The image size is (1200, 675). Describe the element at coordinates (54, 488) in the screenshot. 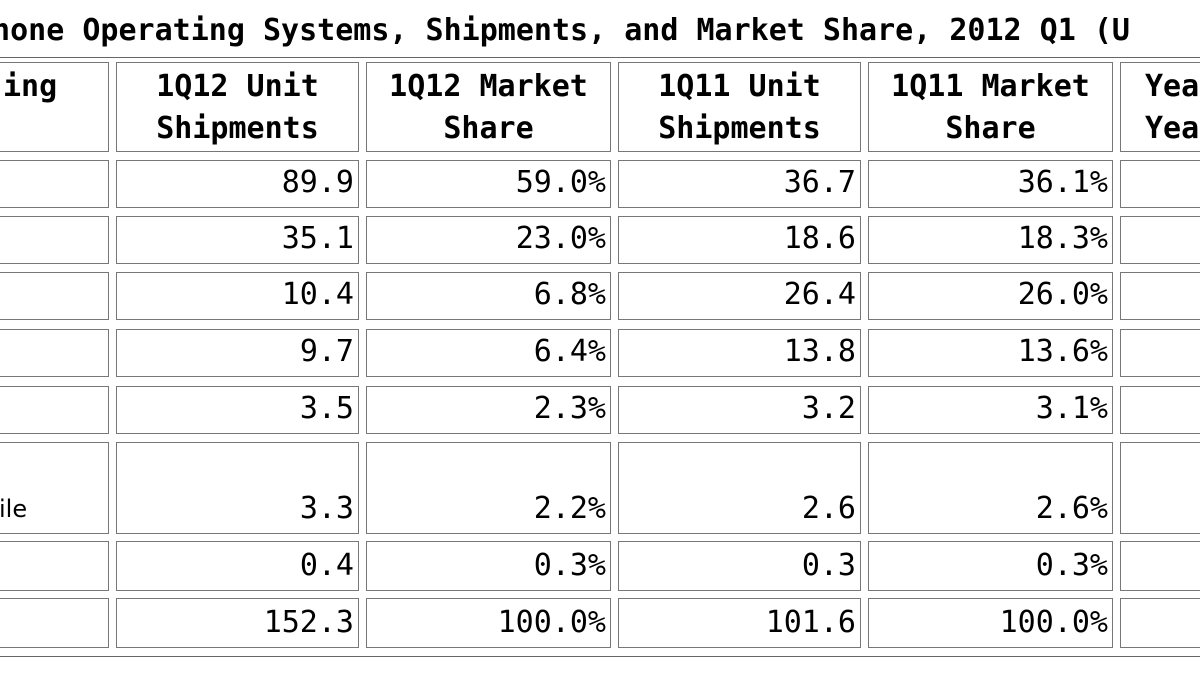

I see `row-label-cell: ile` at that location.